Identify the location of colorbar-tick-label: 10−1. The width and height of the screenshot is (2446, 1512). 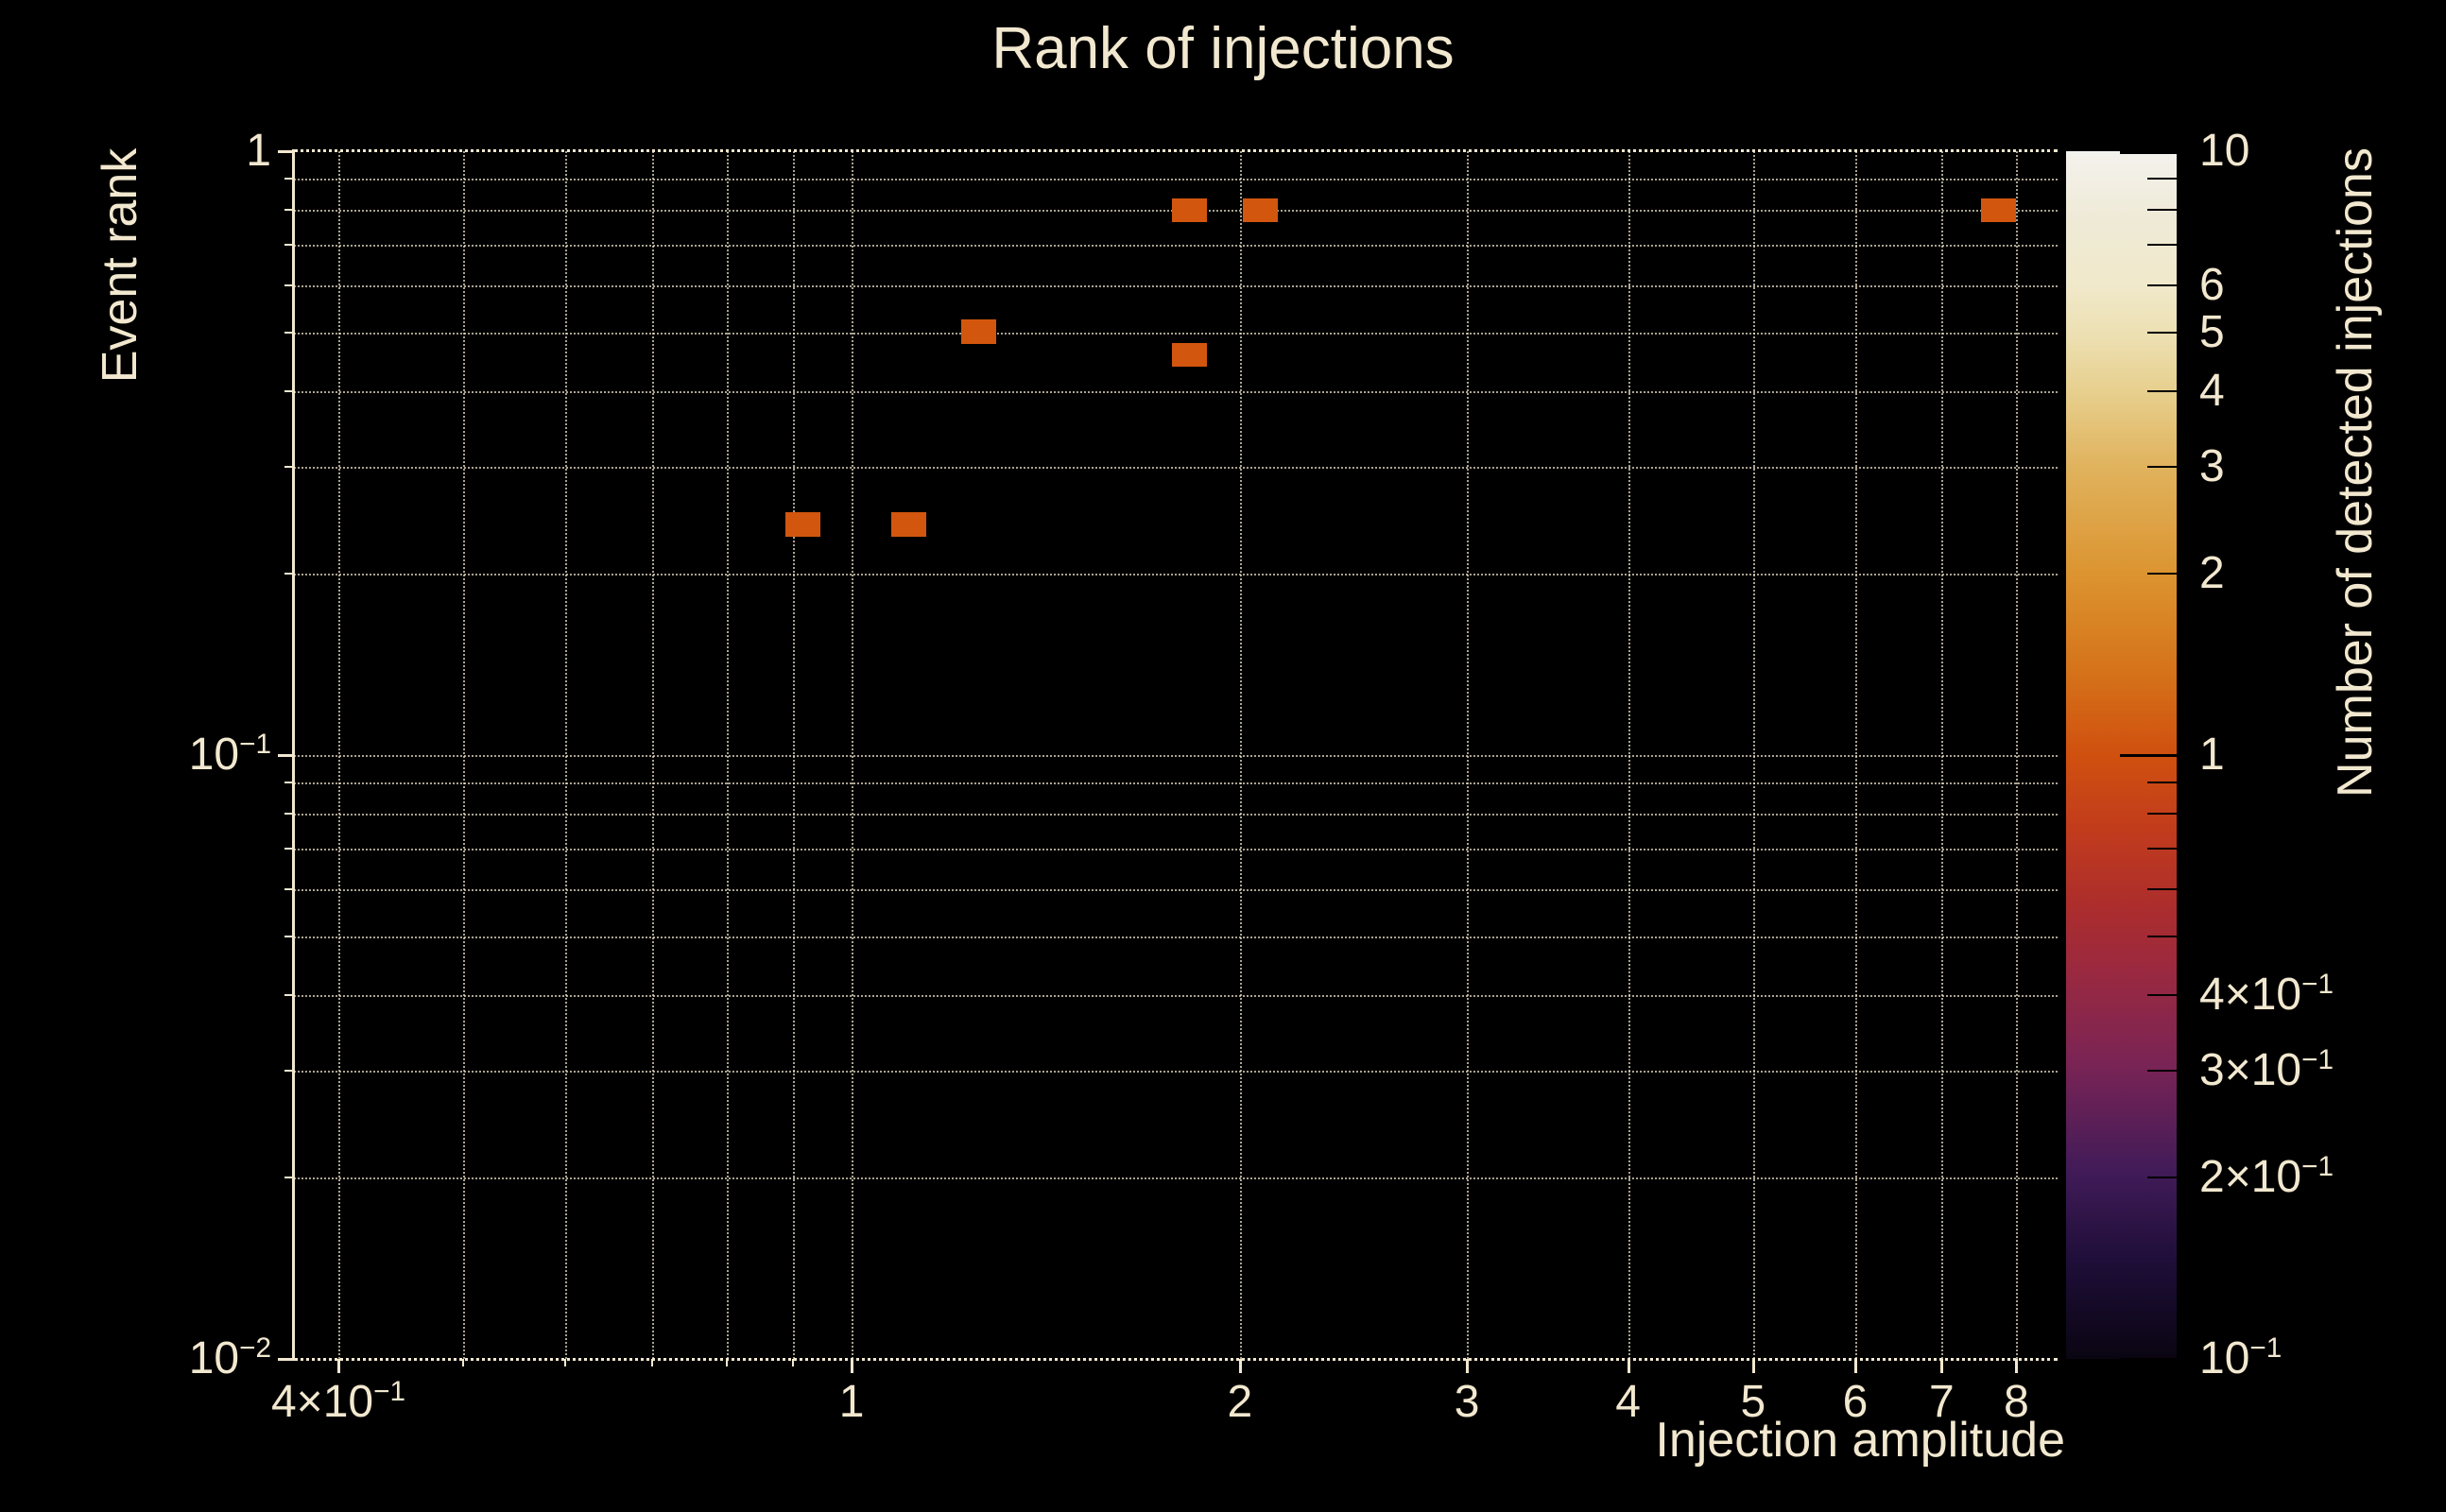
(2240, 1357).